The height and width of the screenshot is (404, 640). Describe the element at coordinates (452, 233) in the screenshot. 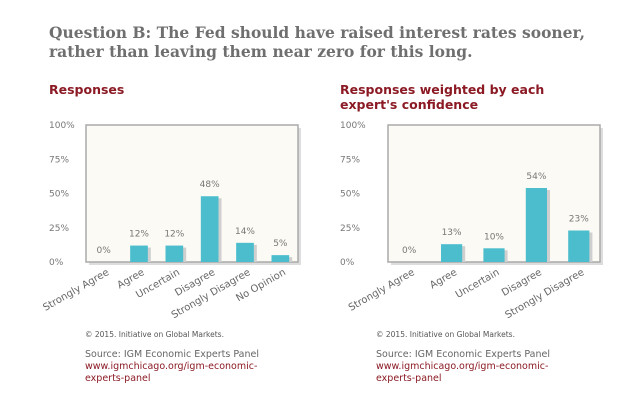

I see `data-label: 13%` at that location.